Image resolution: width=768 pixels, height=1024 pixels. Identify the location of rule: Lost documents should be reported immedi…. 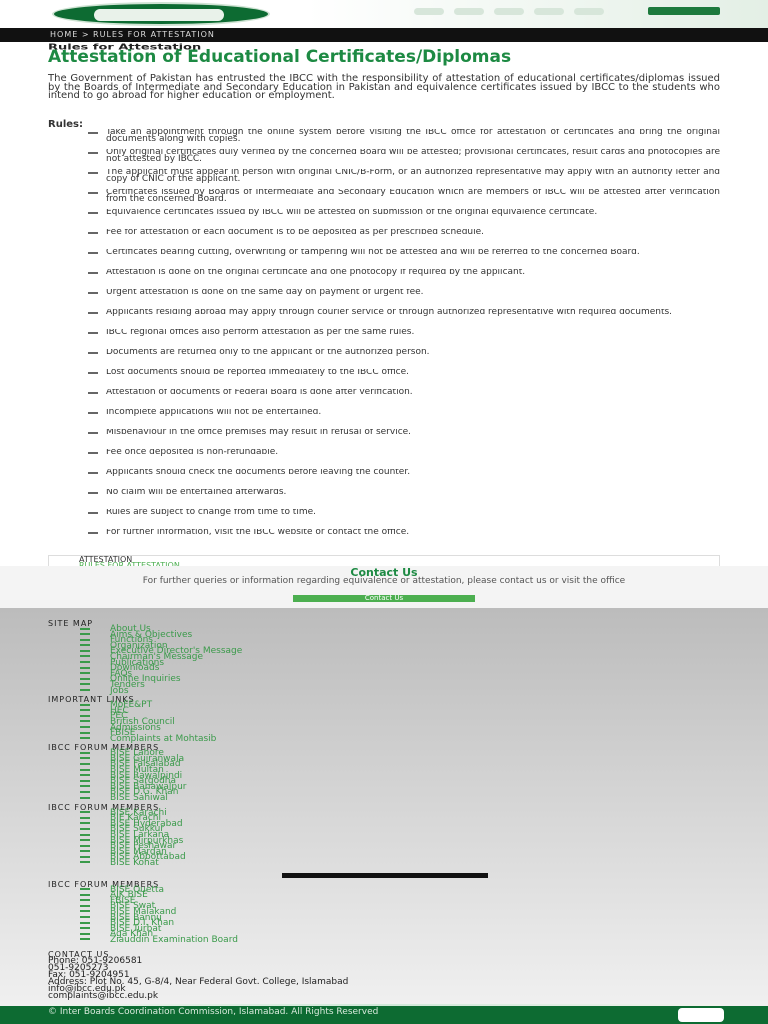
(384, 379).